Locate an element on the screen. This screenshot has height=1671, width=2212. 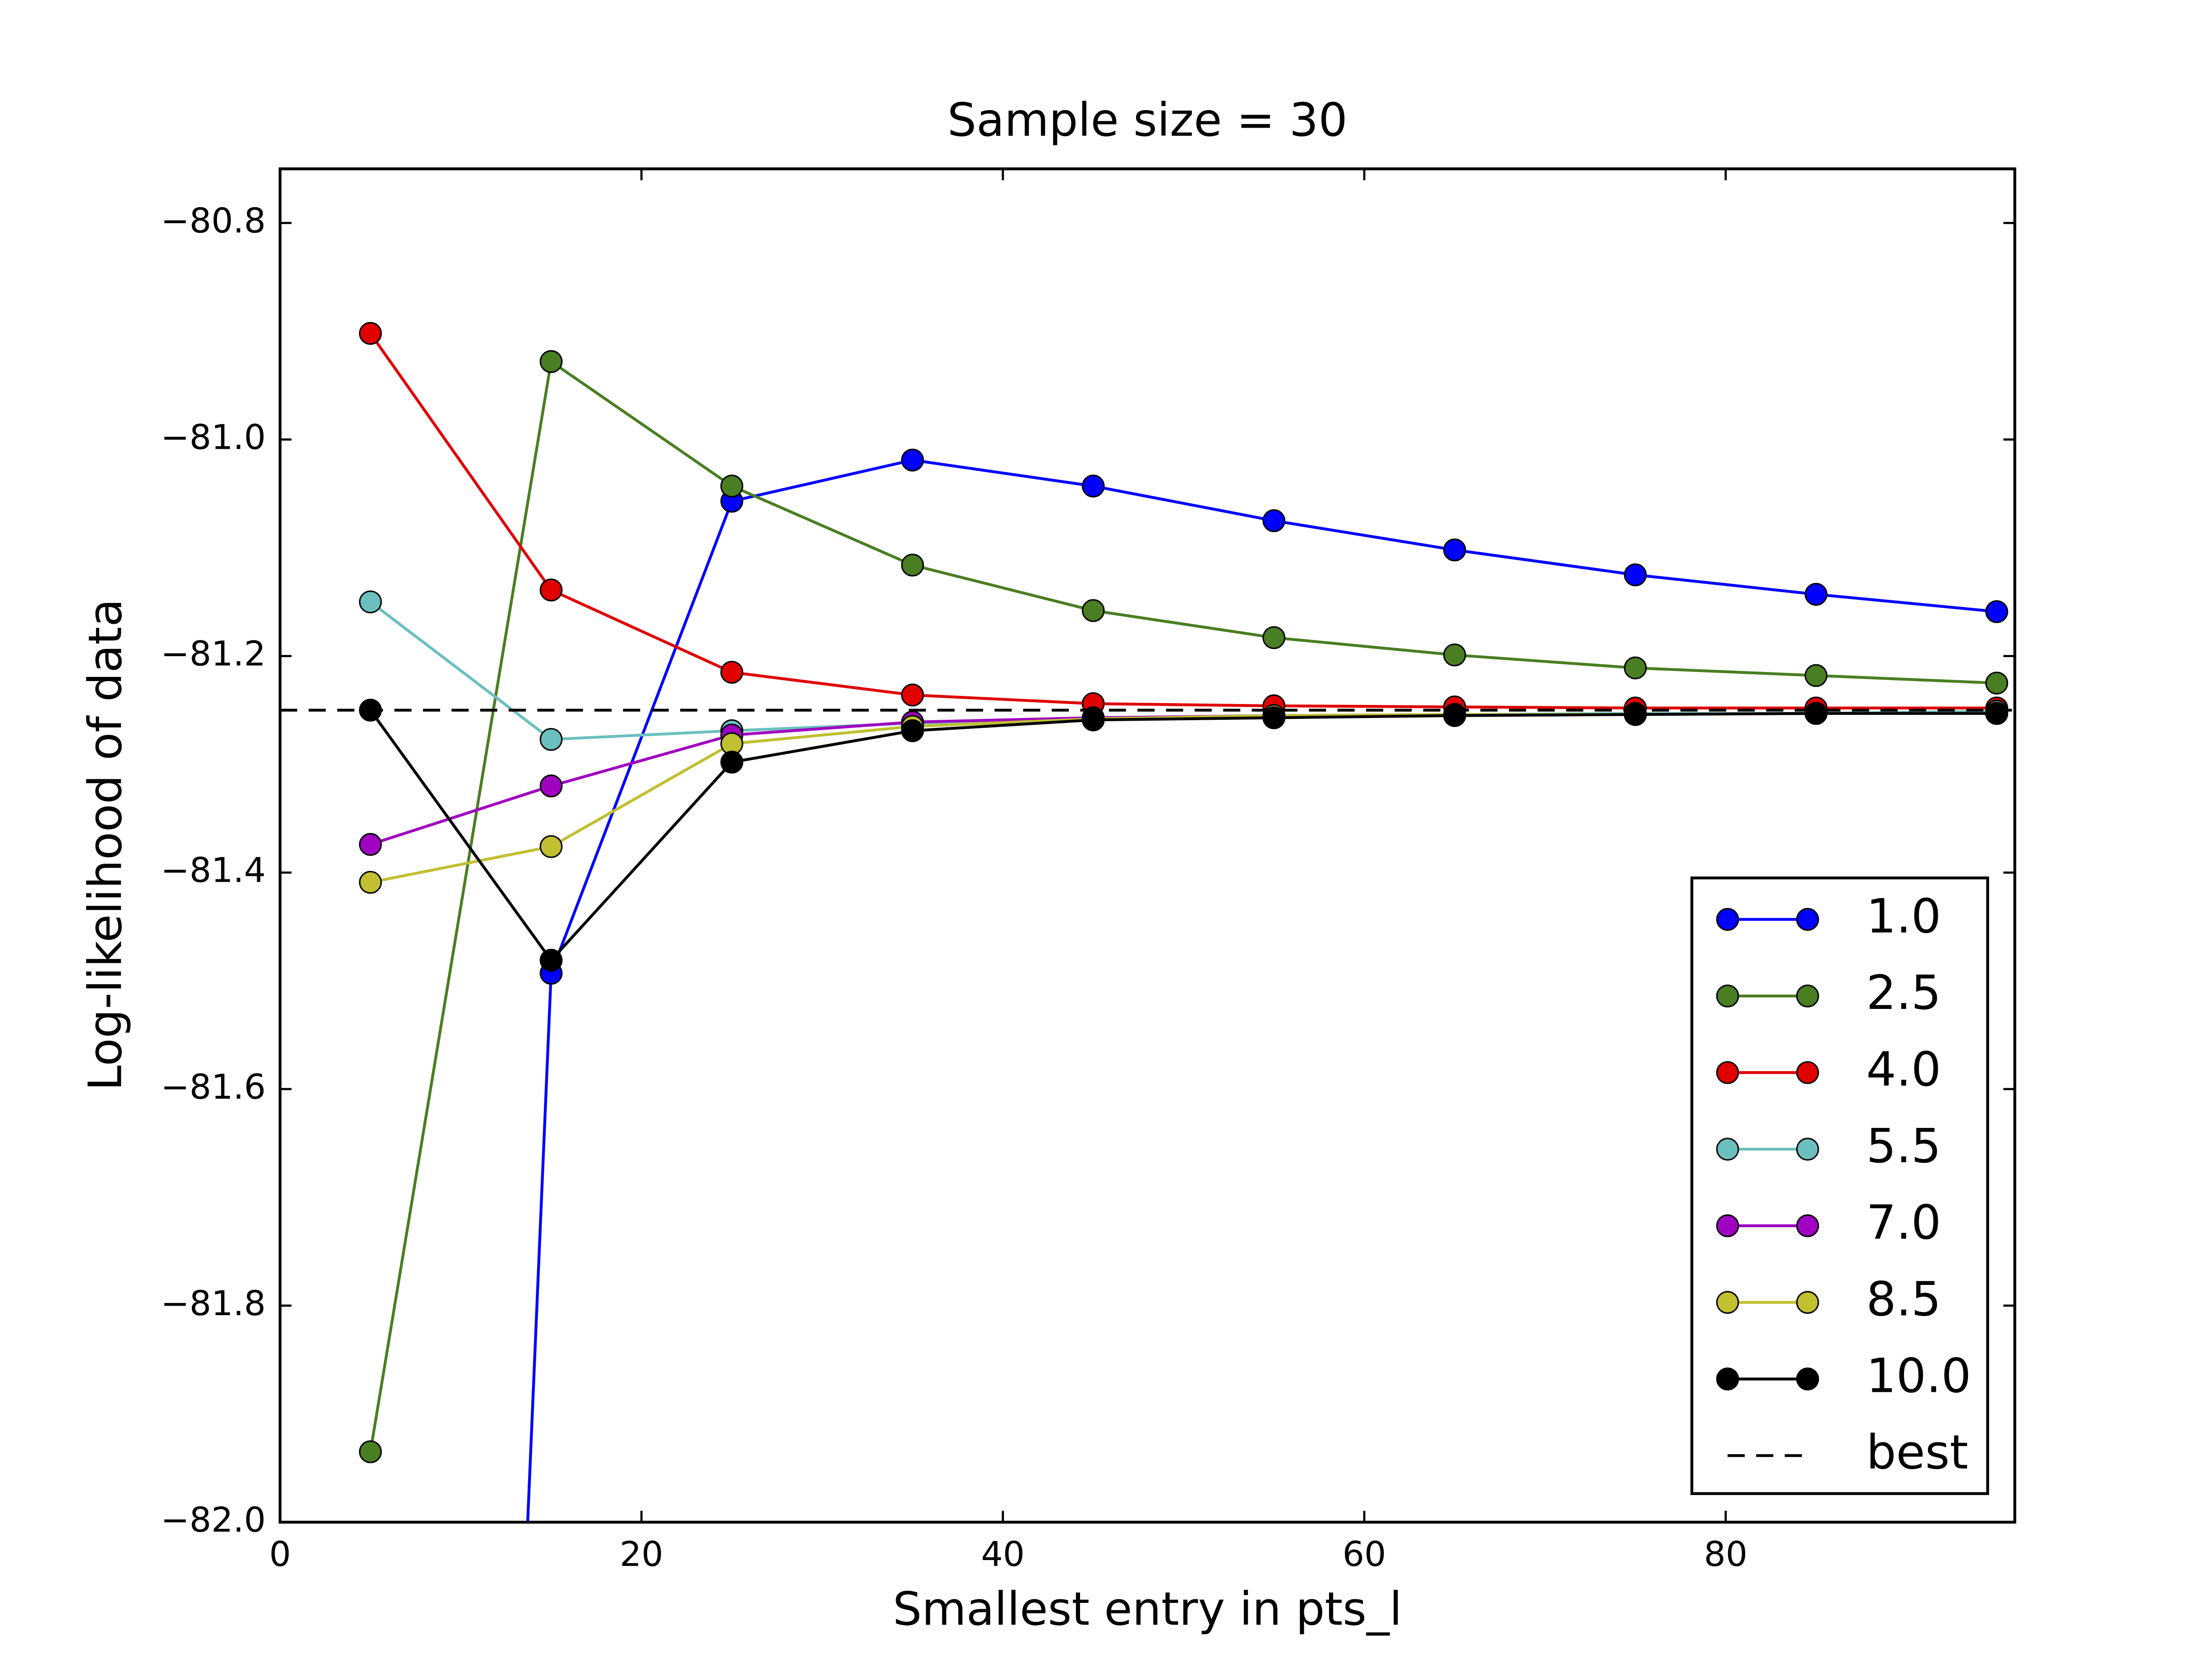
legend-label: 10.0 is located at coordinates (1918, 1375).